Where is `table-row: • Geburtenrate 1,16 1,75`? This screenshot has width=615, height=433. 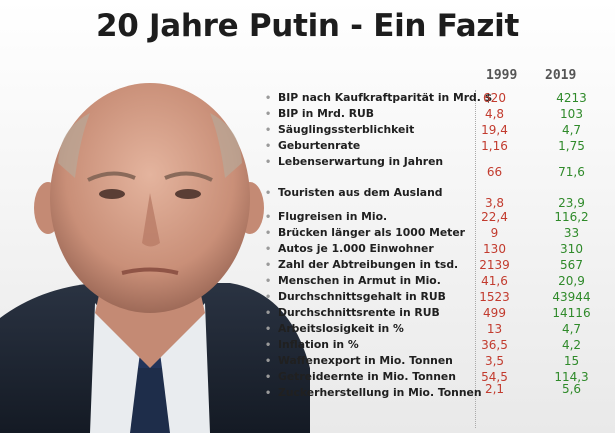 table-row: • Geburtenrate 1,16 1,75 is located at coordinates (432, 146).